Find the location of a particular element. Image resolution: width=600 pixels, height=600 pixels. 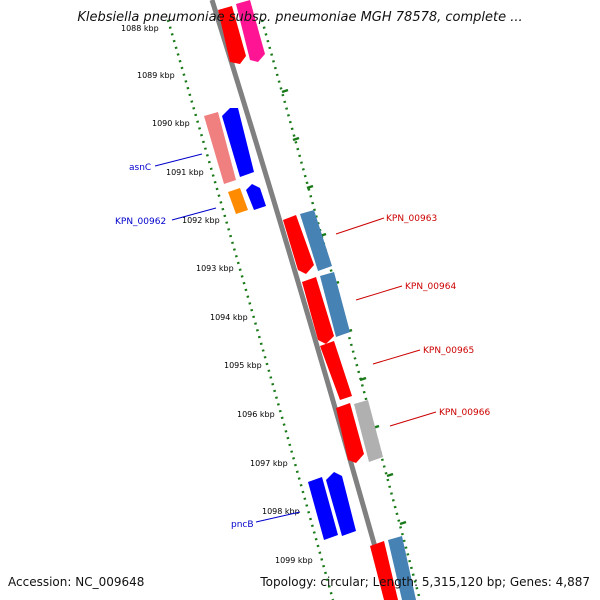

gene-label-asnc-group: asnC is located at coordinates (166, 163).